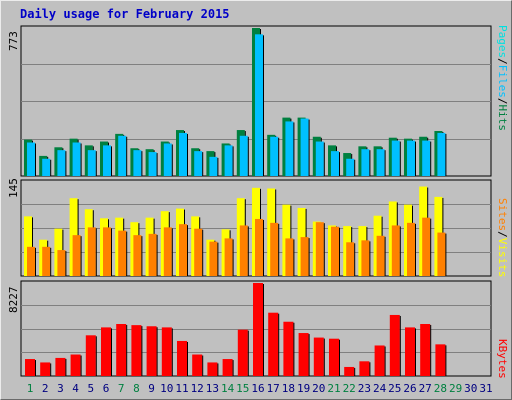 The height and width of the screenshot is (400, 512). What do you see at coordinates (279, 249) in the screenshot?
I see `sites-bar-17-shadow` at bounding box center [279, 249].